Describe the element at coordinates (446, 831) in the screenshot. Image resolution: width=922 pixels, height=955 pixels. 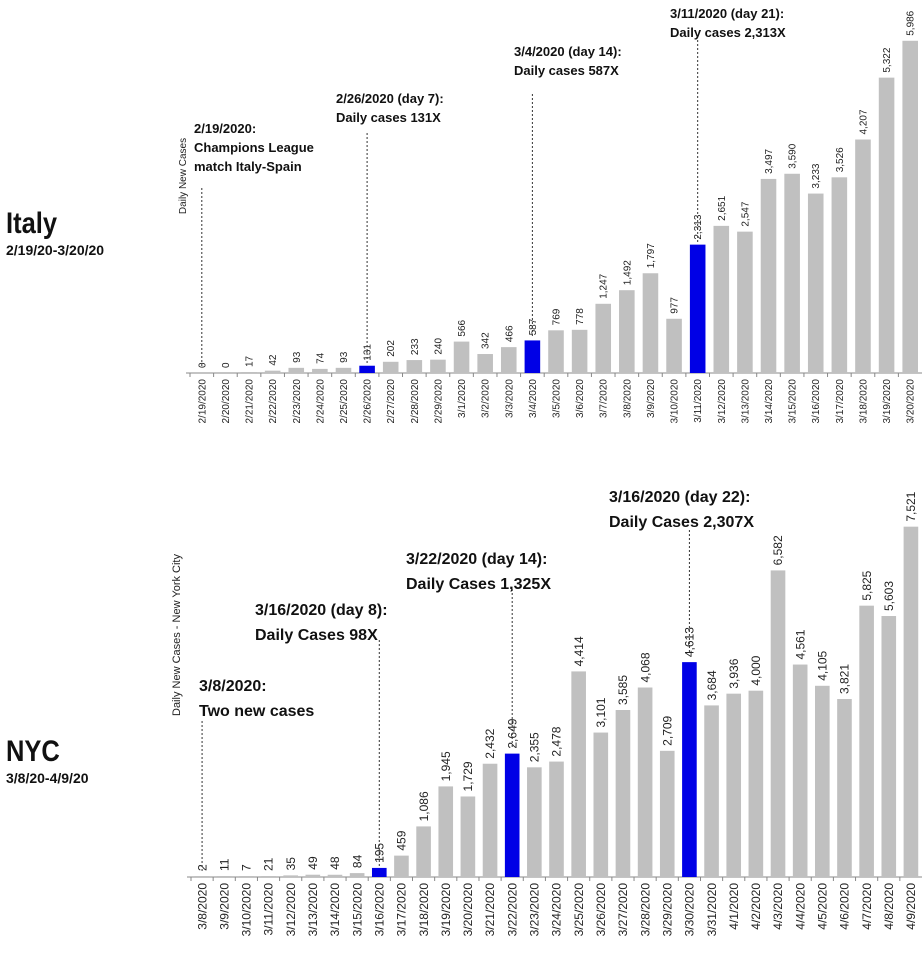
I see `bar-3/19/2020` at that location.